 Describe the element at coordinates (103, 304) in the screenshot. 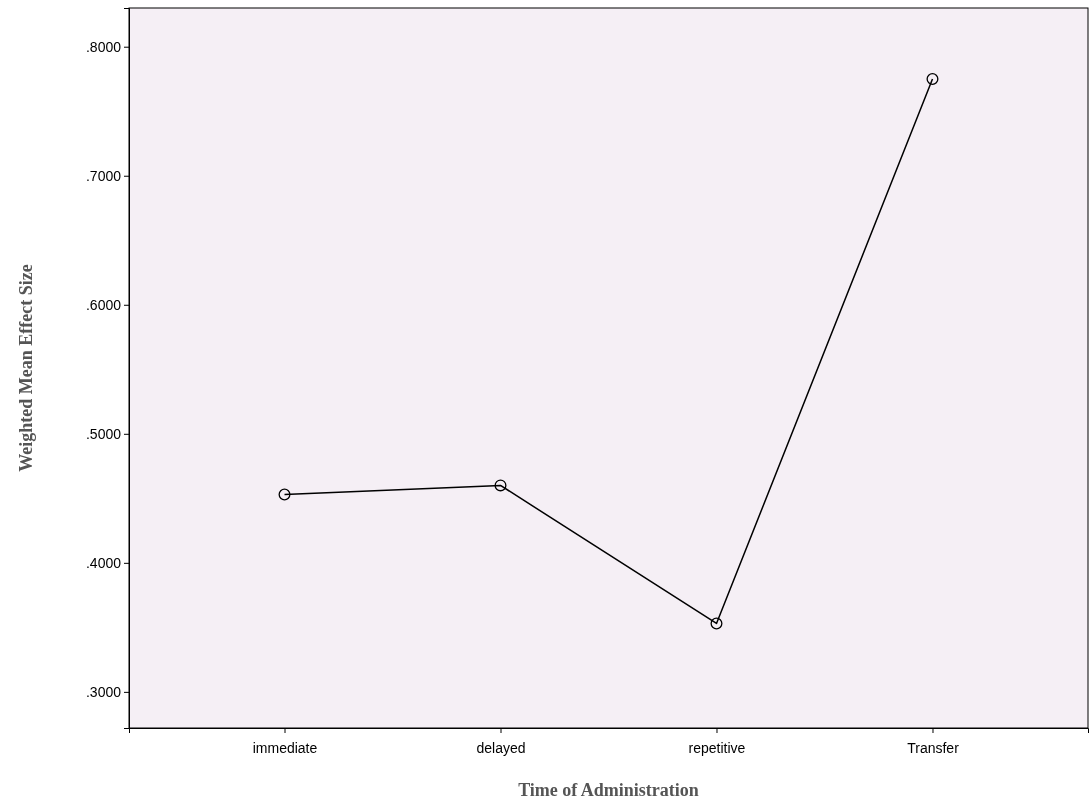

I see `y-tick-label: .6000` at that location.